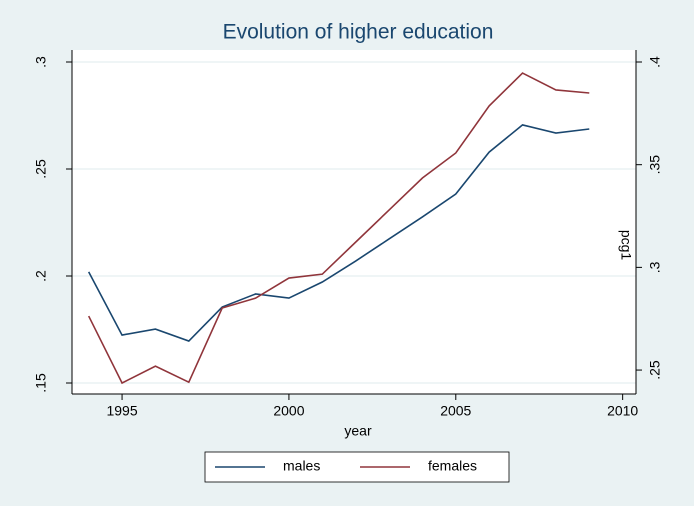 The image size is (694, 511). I want to click on legend-label: males, so click(301, 466).